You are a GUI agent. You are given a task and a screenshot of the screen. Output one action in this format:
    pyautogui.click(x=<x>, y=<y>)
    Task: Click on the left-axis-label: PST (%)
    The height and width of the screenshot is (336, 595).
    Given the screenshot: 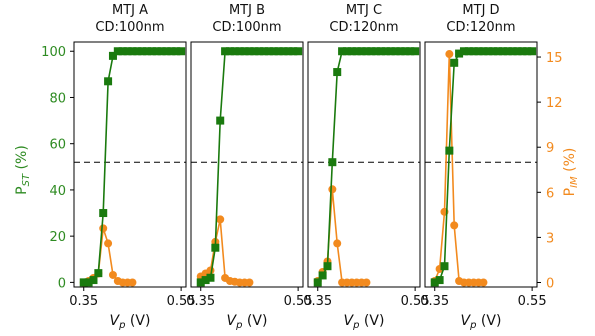 What is the action you would take?
    pyautogui.click(x=23, y=170)
    